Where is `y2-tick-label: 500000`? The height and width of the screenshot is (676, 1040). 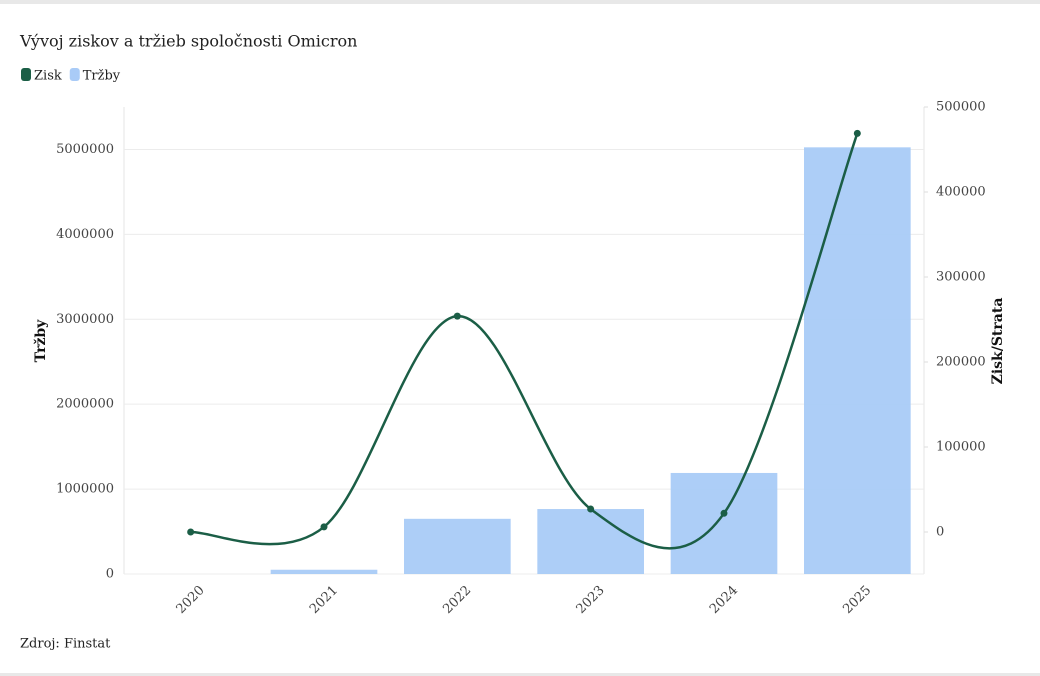 y2-tick-label: 500000 is located at coordinates (961, 107).